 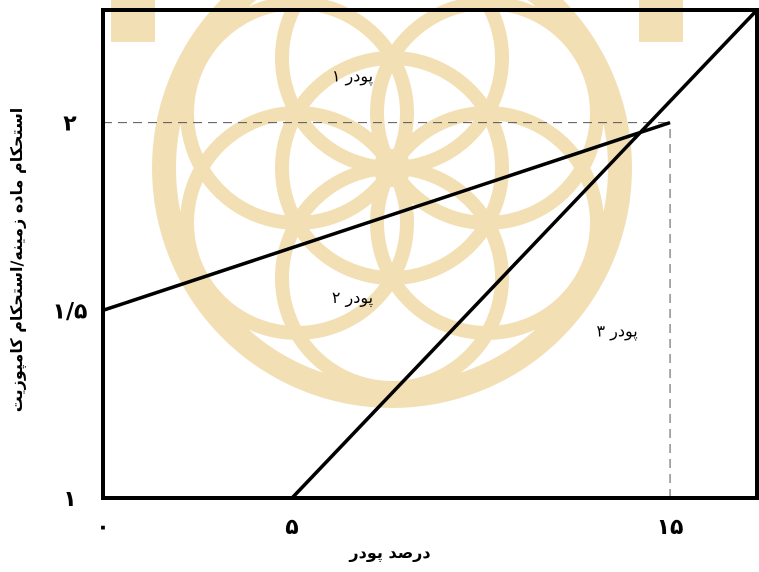 I want to click on x-axis-title: درصد پودر, so click(x=389, y=553).